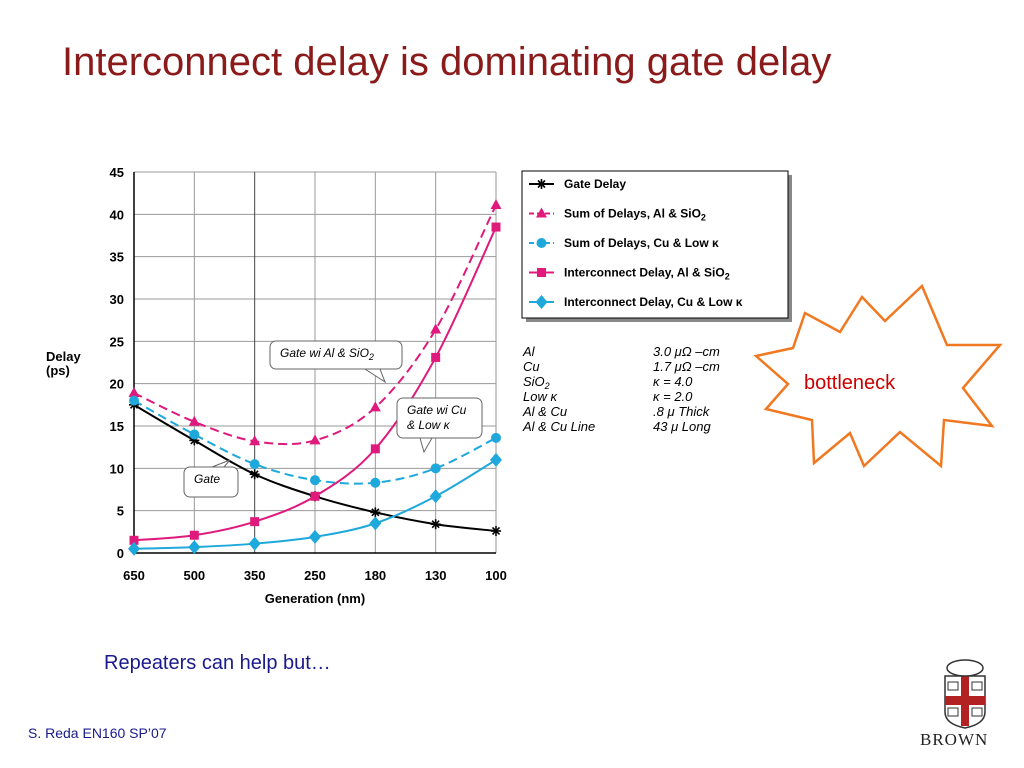 This screenshot has height=768, width=1024. I want to click on material-name-4: Al & Cu, so click(544, 411).